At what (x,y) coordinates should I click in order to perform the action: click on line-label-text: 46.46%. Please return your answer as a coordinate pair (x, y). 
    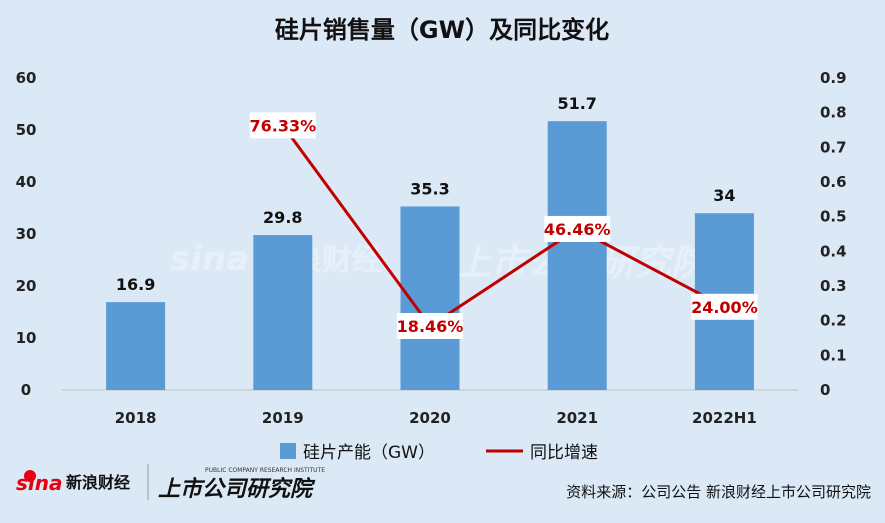
    Looking at the image, I should click on (577, 229).